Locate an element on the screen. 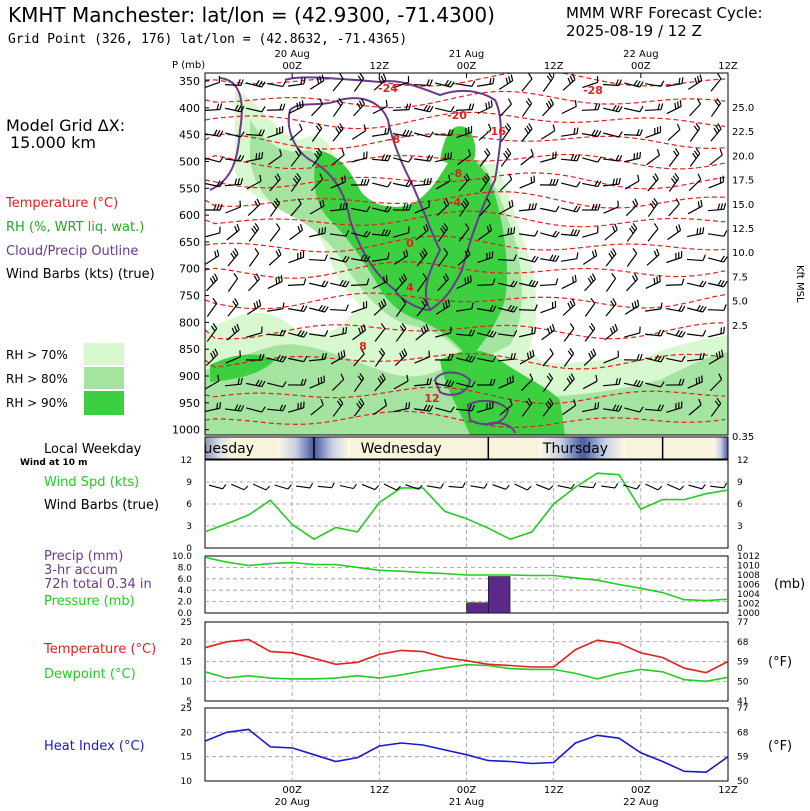 This screenshot has height=811, width=810. wind-spd-label: Wind Spd (kts) is located at coordinates (91, 482).